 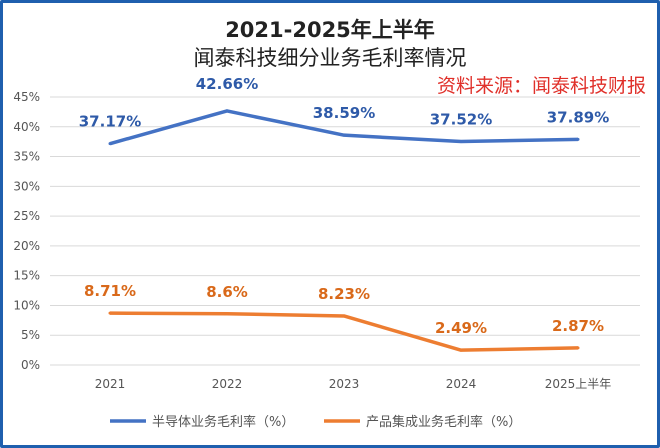 What do you see at coordinates (227, 292) in the screenshot?
I see `data-label: 8.6%` at bounding box center [227, 292].